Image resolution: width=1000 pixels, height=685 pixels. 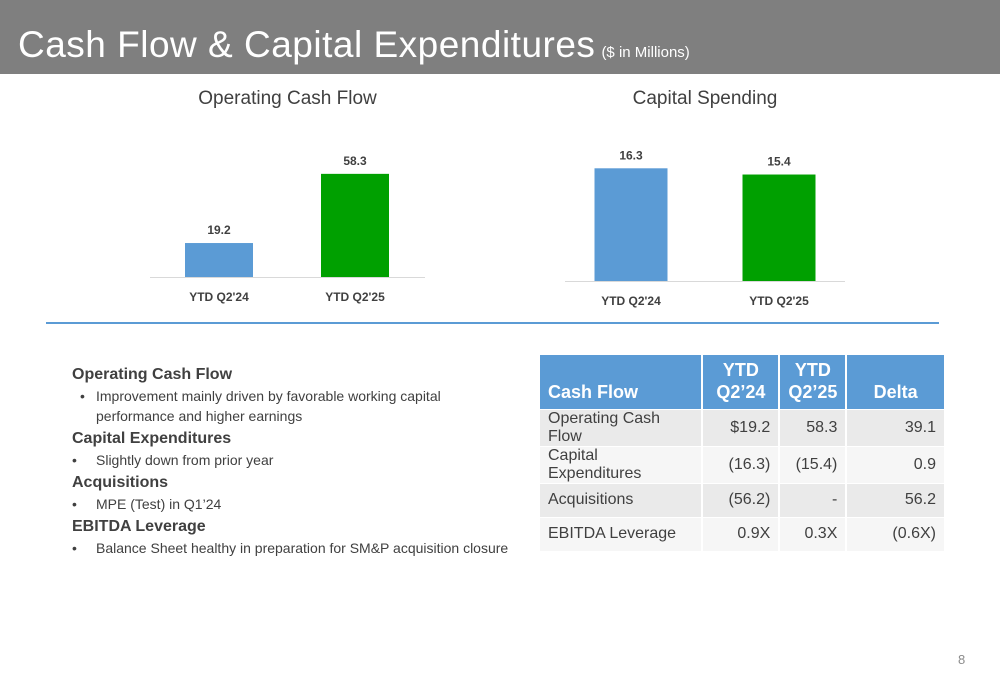 I want to click on table-header-cash-flow: Cash Flow, so click(x=622, y=382).